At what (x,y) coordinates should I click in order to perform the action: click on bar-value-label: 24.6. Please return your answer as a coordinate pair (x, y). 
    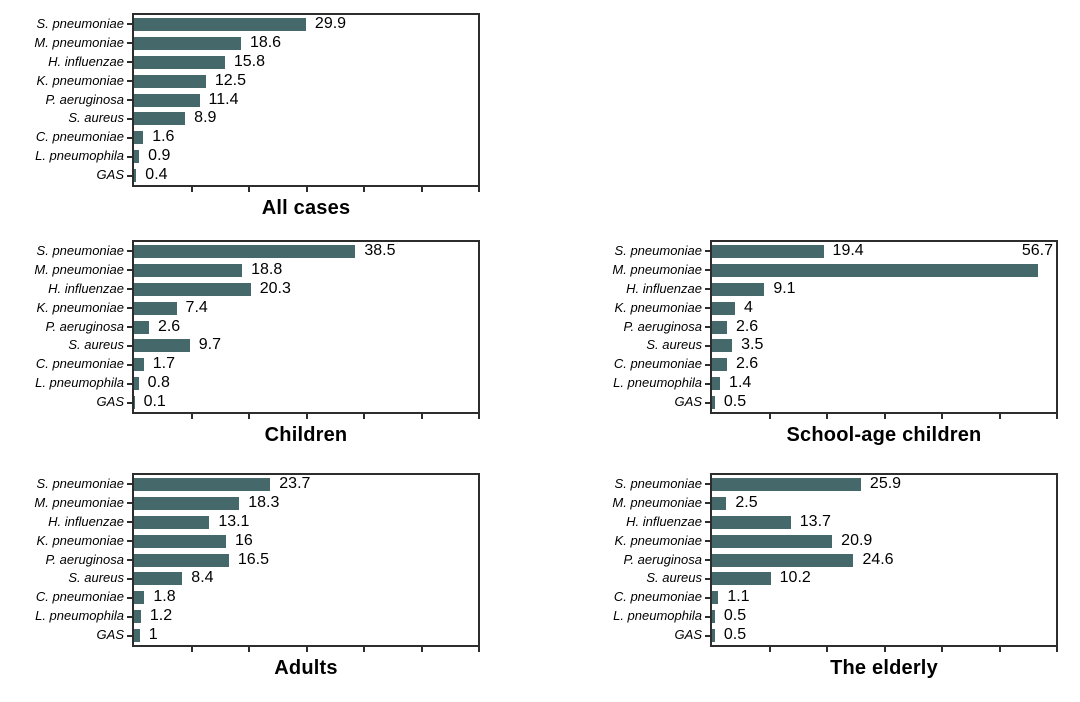
    Looking at the image, I should click on (878, 559).